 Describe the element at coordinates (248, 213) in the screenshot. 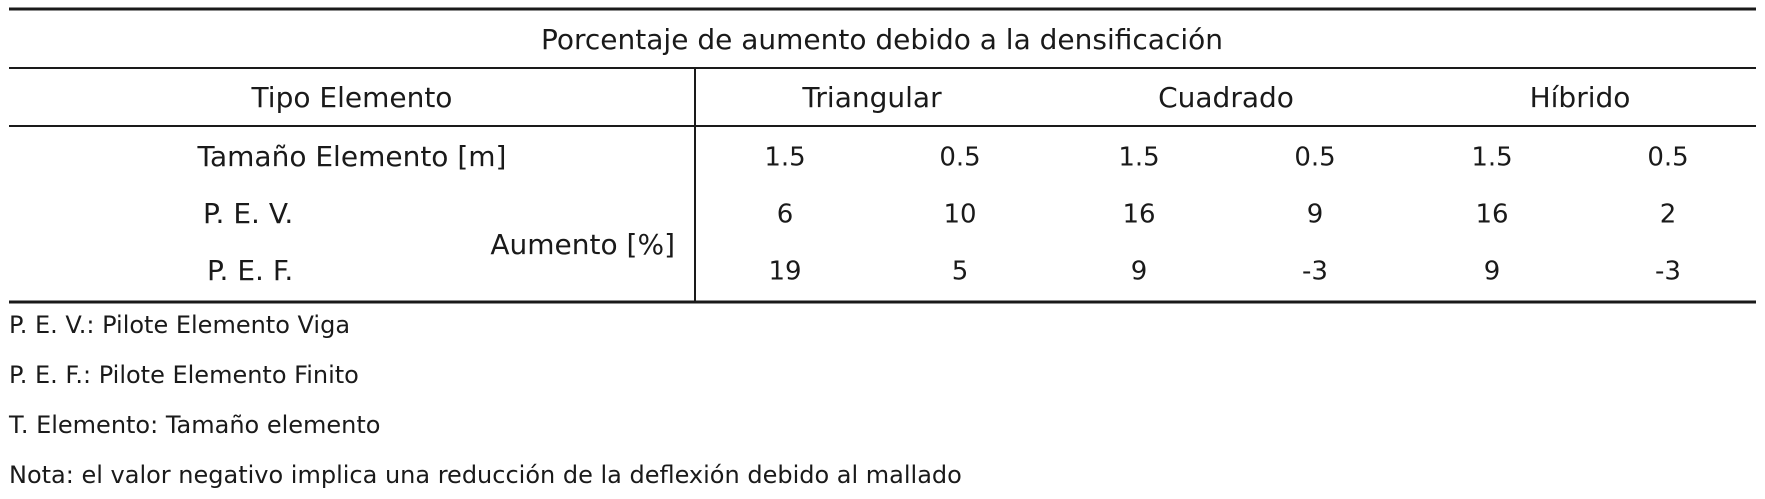

I see `row-label: P. E. V.` at that location.